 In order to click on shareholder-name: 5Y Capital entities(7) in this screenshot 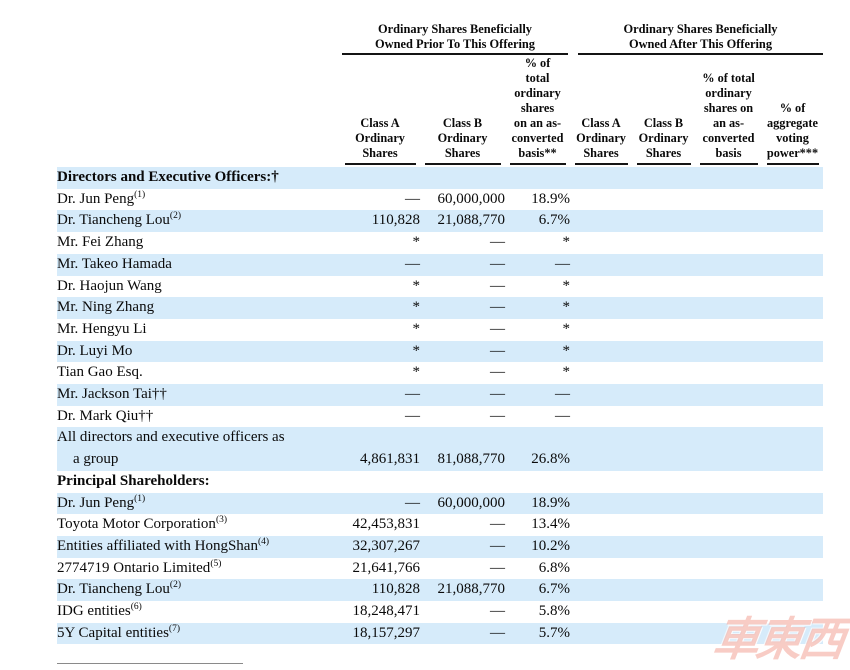, I will do `click(118, 632)`.